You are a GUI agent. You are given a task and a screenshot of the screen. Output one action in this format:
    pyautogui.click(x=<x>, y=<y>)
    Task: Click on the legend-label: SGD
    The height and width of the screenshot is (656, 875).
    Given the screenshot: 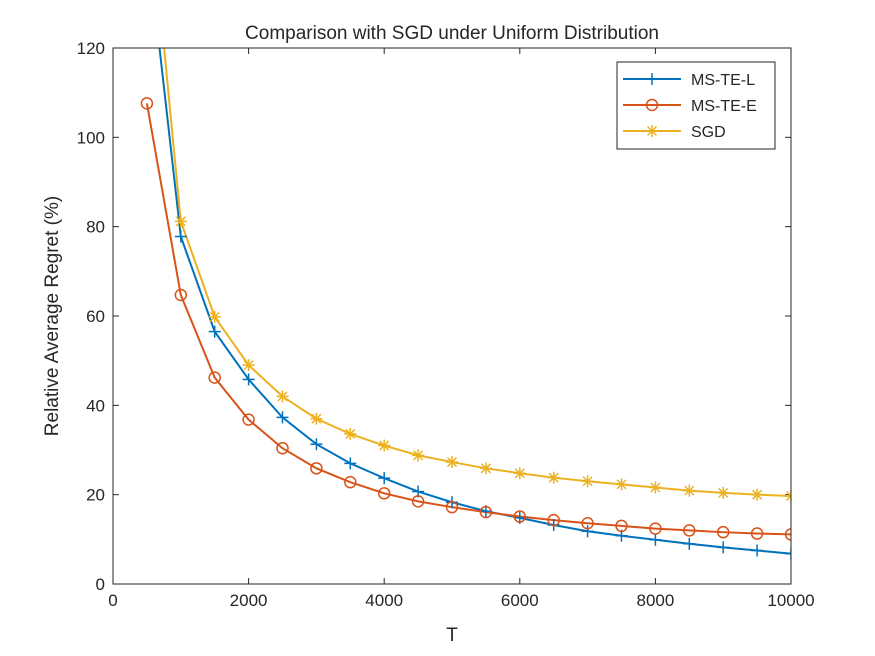 What is the action you would take?
    pyautogui.click(x=708, y=132)
    